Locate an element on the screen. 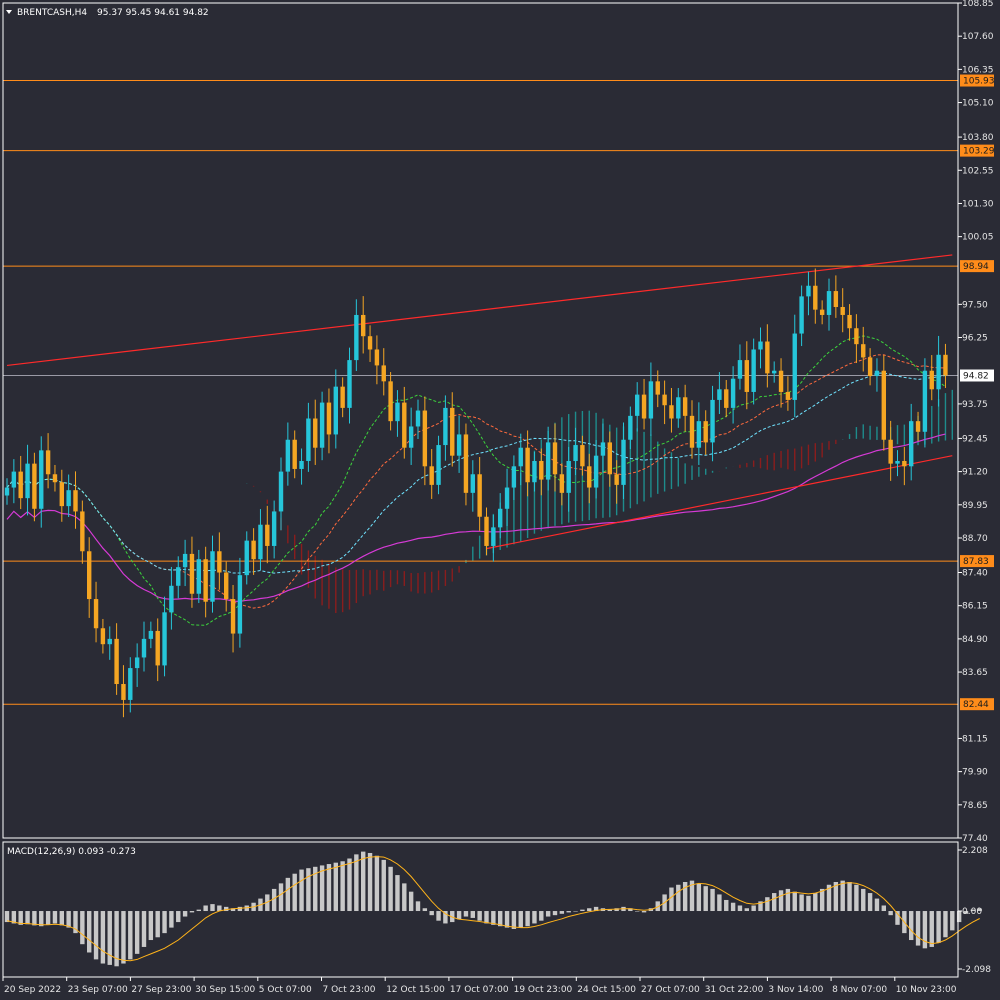 This screenshot has height=1000, width=1000. time-tick-label: 23 Sep 07:00 is located at coordinates (98, 990).